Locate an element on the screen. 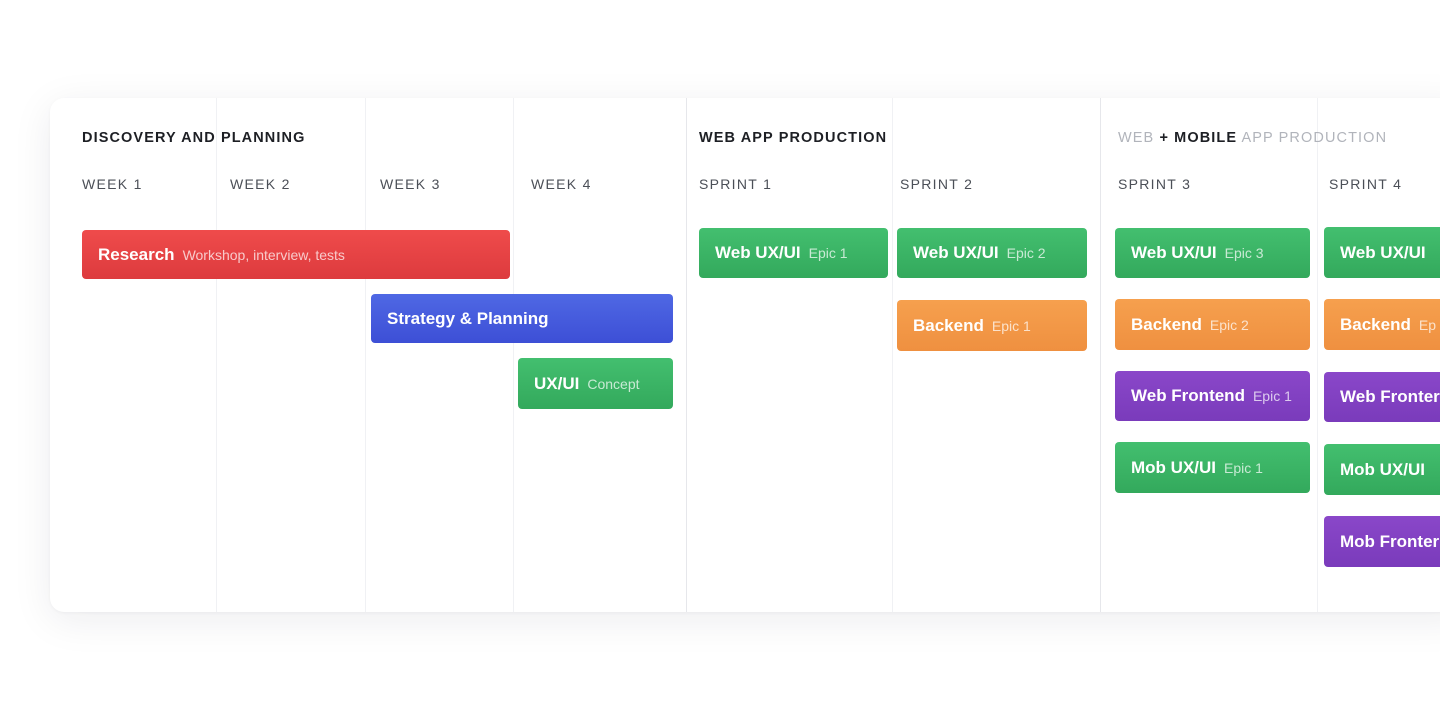 The width and height of the screenshot is (1440, 707). column-header-week-2: WEEK 2 is located at coordinates (260, 184).